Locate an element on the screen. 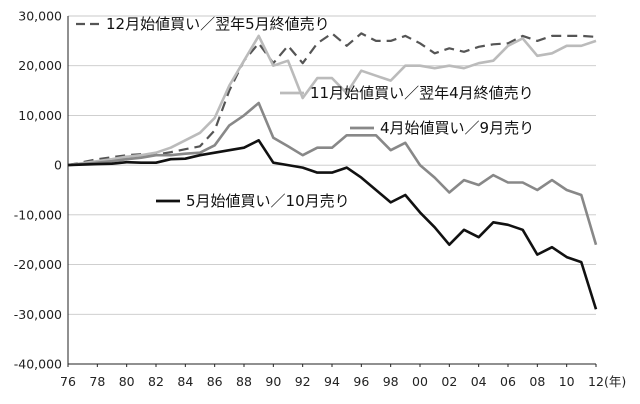 The height and width of the screenshot is (404, 640). y-tick-label: -30,000 is located at coordinates (38, 314).